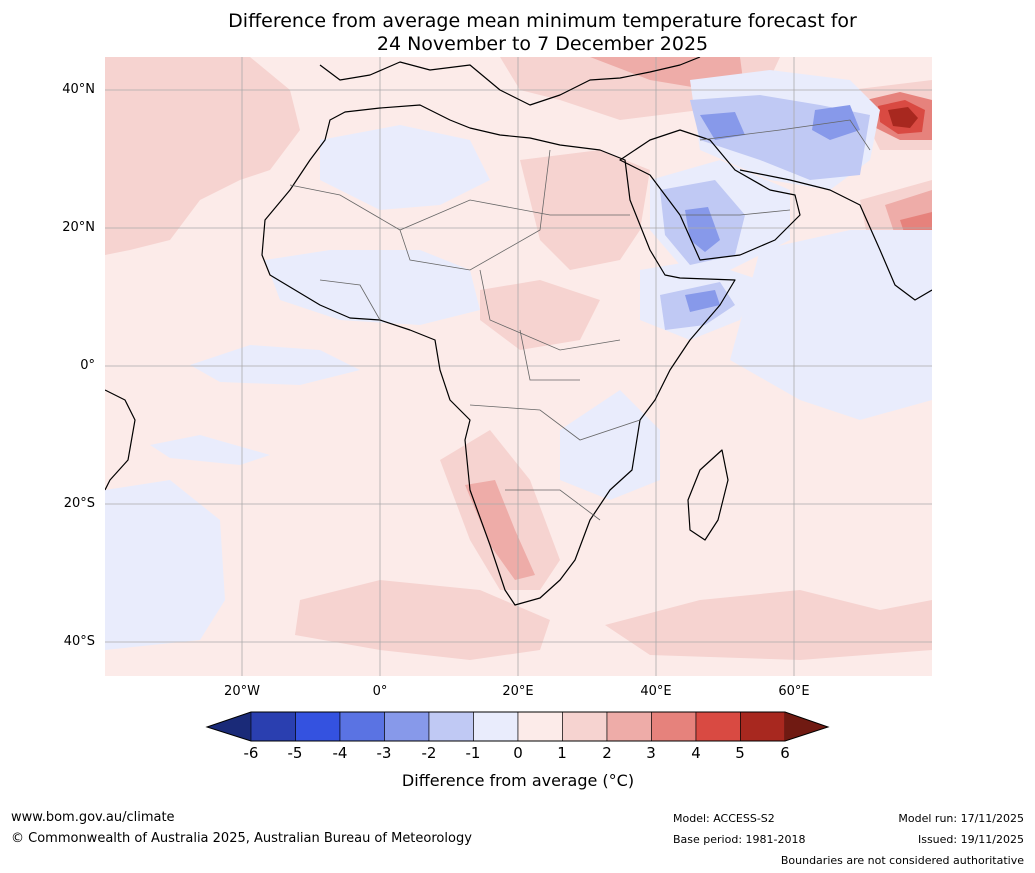 The width and height of the screenshot is (1035, 873). What do you see at coordinates (473, 753) in the screenshot?
I see `colorbar-tick: -1` at bounding box center [473, 753].